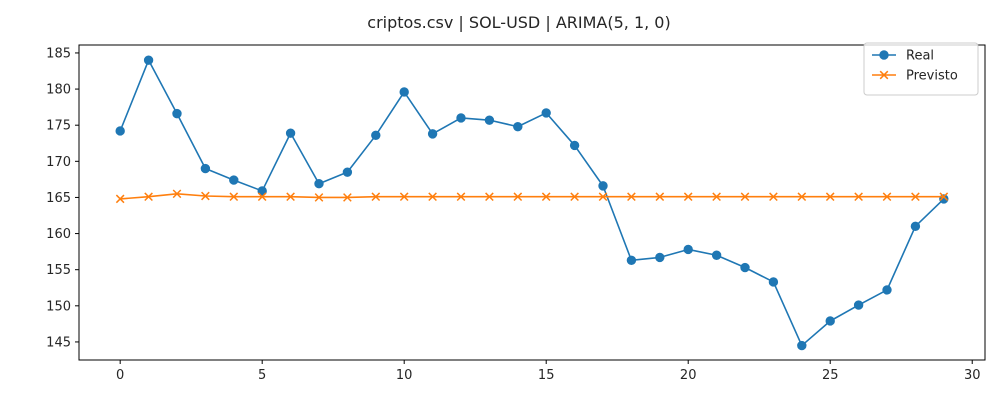 The height and width of the screenshot is (400, 1000). I want to click on x-tick-label: 10, so click(404, 375).